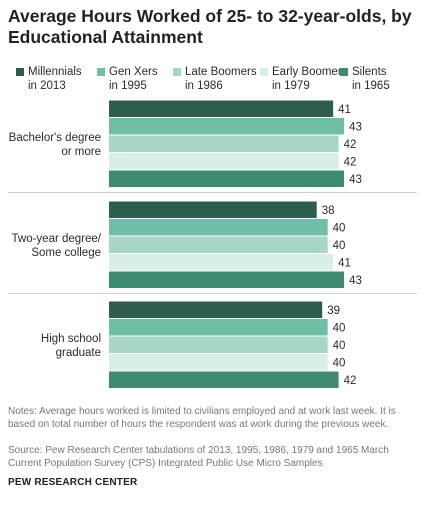 The image size is (425, 505). I want to click on bar-value-label: 39, so click(333, 311).